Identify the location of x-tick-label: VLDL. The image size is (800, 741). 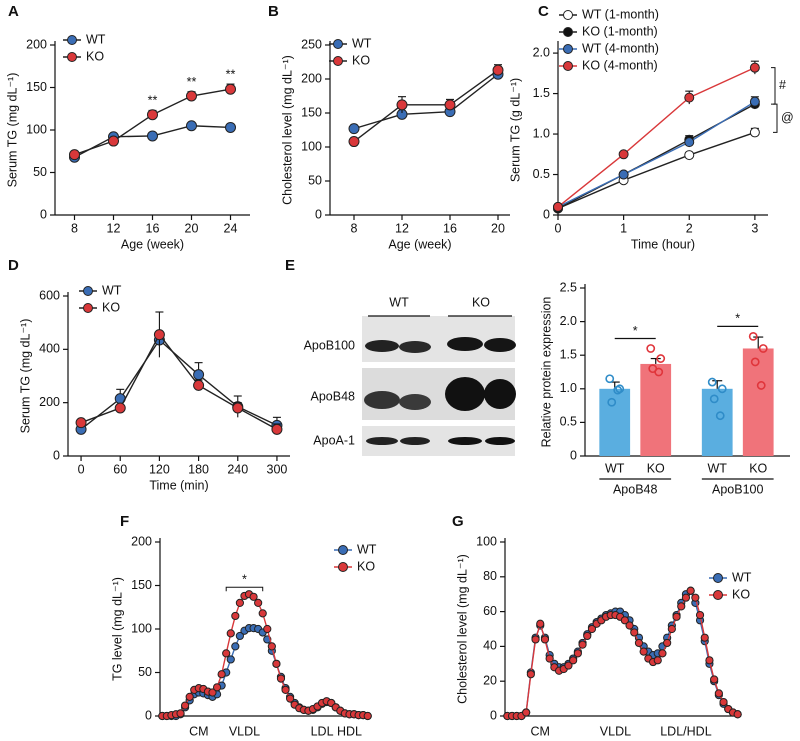
(615, 731).